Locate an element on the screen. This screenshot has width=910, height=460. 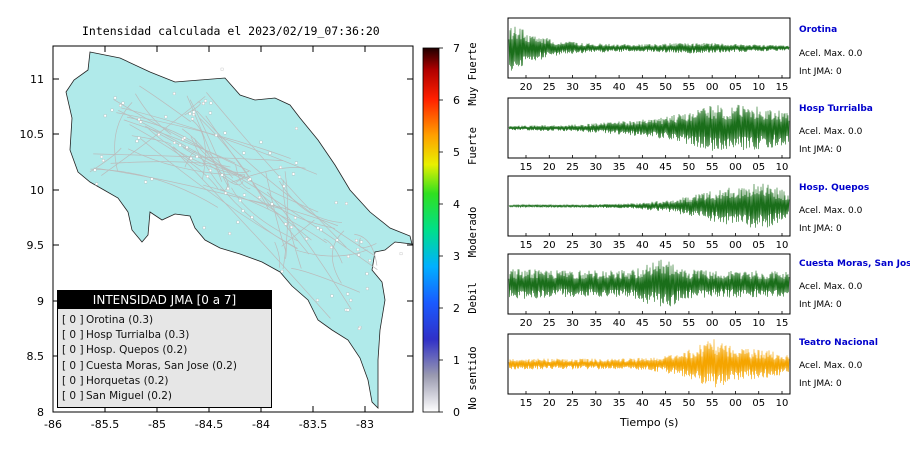
legend-item: [ 0 ] Horquetas (0.2) is located at coordinates (164, 381).